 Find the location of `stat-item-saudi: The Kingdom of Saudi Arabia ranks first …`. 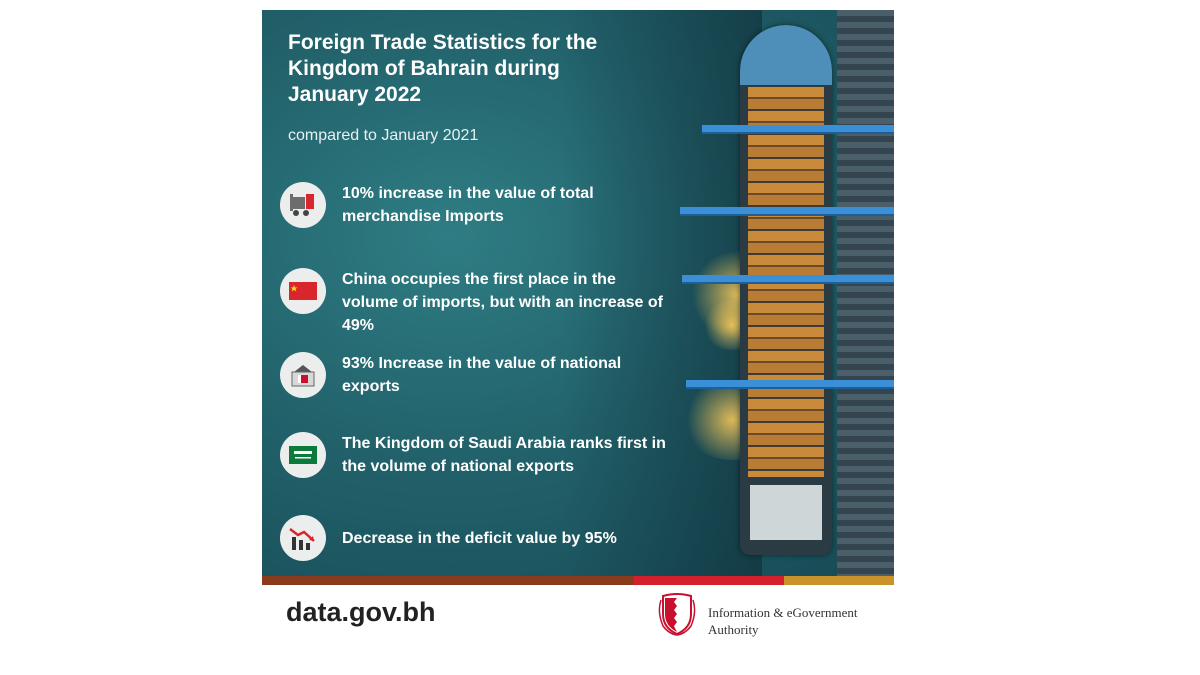

stat-item-saudi: The Kingdom of Saudi Arabia ranks first … is located at coordinates (480, 462).